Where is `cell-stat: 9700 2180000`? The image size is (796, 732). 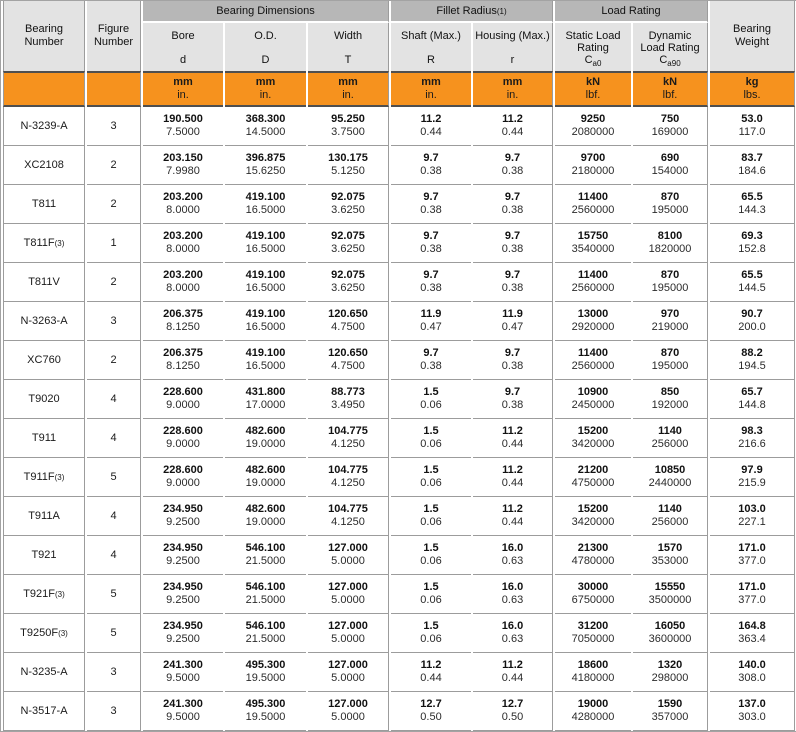 cell-stat: 9700 2180000 is located at coordinates (593, 165).